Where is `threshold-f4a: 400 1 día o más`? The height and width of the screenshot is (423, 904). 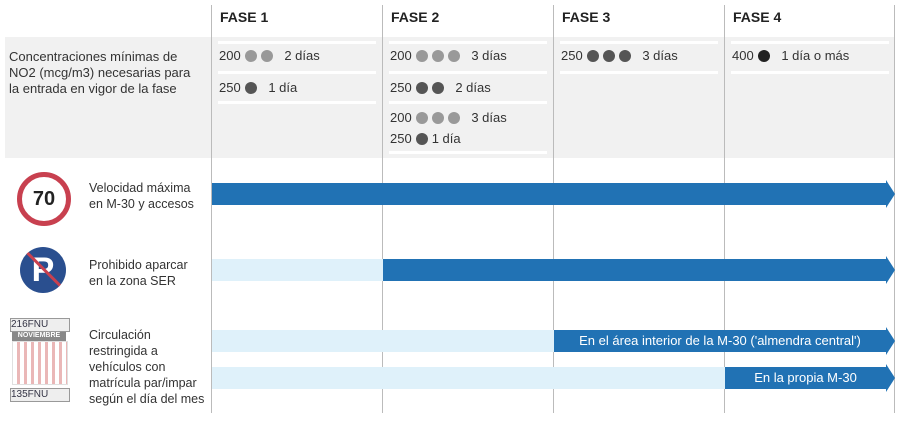 threshold-f4a: 400 1 día o más is located at coordinates (791, 55).